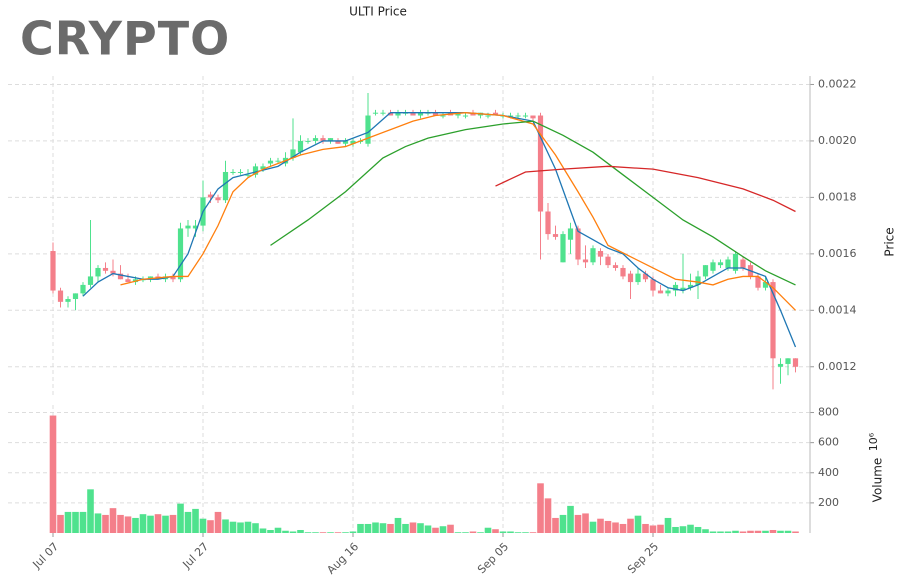 The width and height of the screenshot is (900, 580). I want to click on x-tick-label: Jul 27, so click(196, 556).